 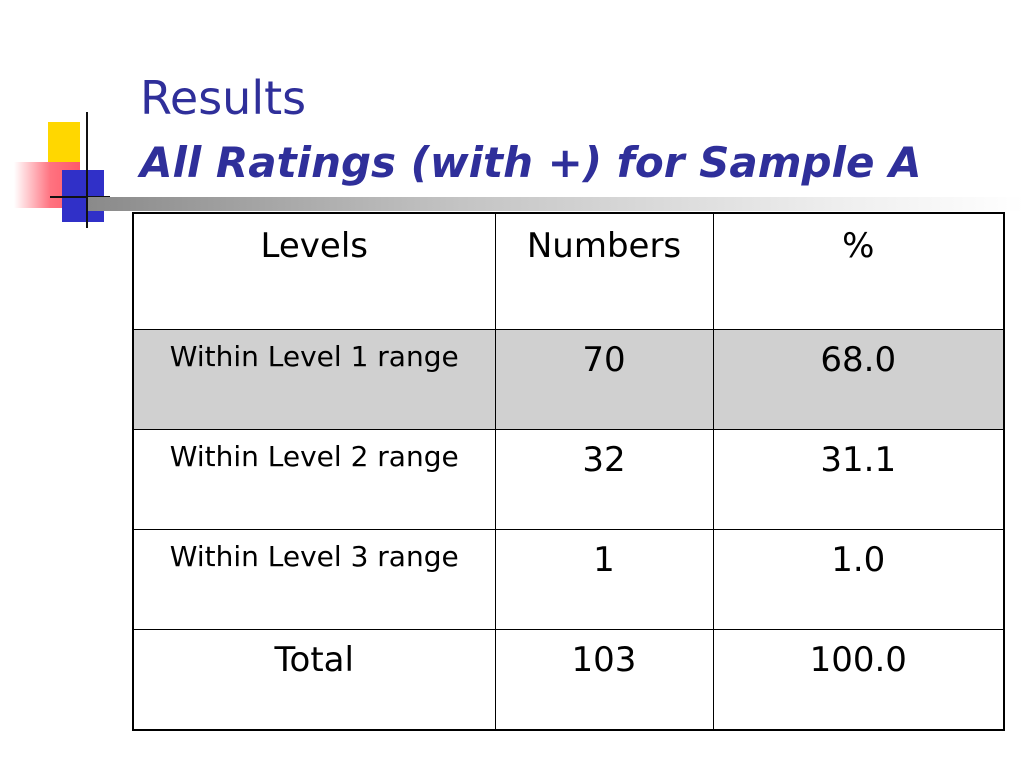 I want to click on level-percent: 68.0, so click(x=858, y=379).